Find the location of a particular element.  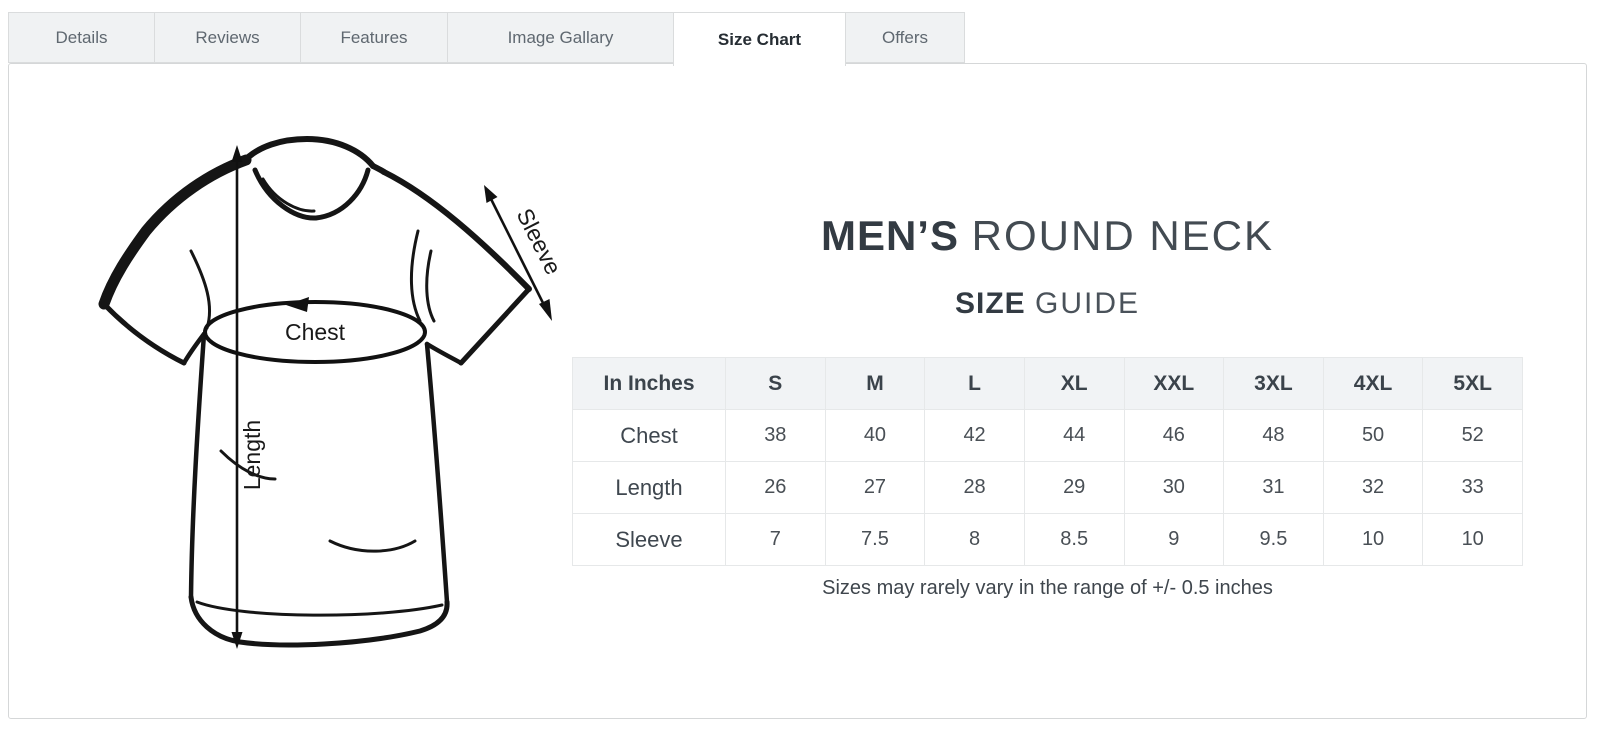

subtitle-light-part: GUIDE is located at coordinates (1088, 303).